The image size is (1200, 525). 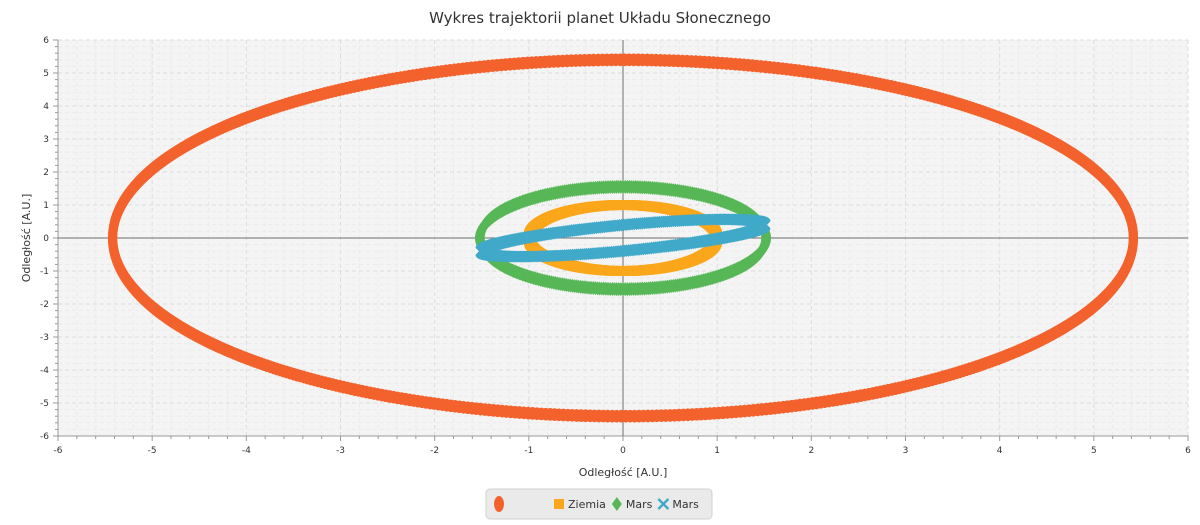 I want to click on legend-symbol-diamond, so click(x=616, y=504).